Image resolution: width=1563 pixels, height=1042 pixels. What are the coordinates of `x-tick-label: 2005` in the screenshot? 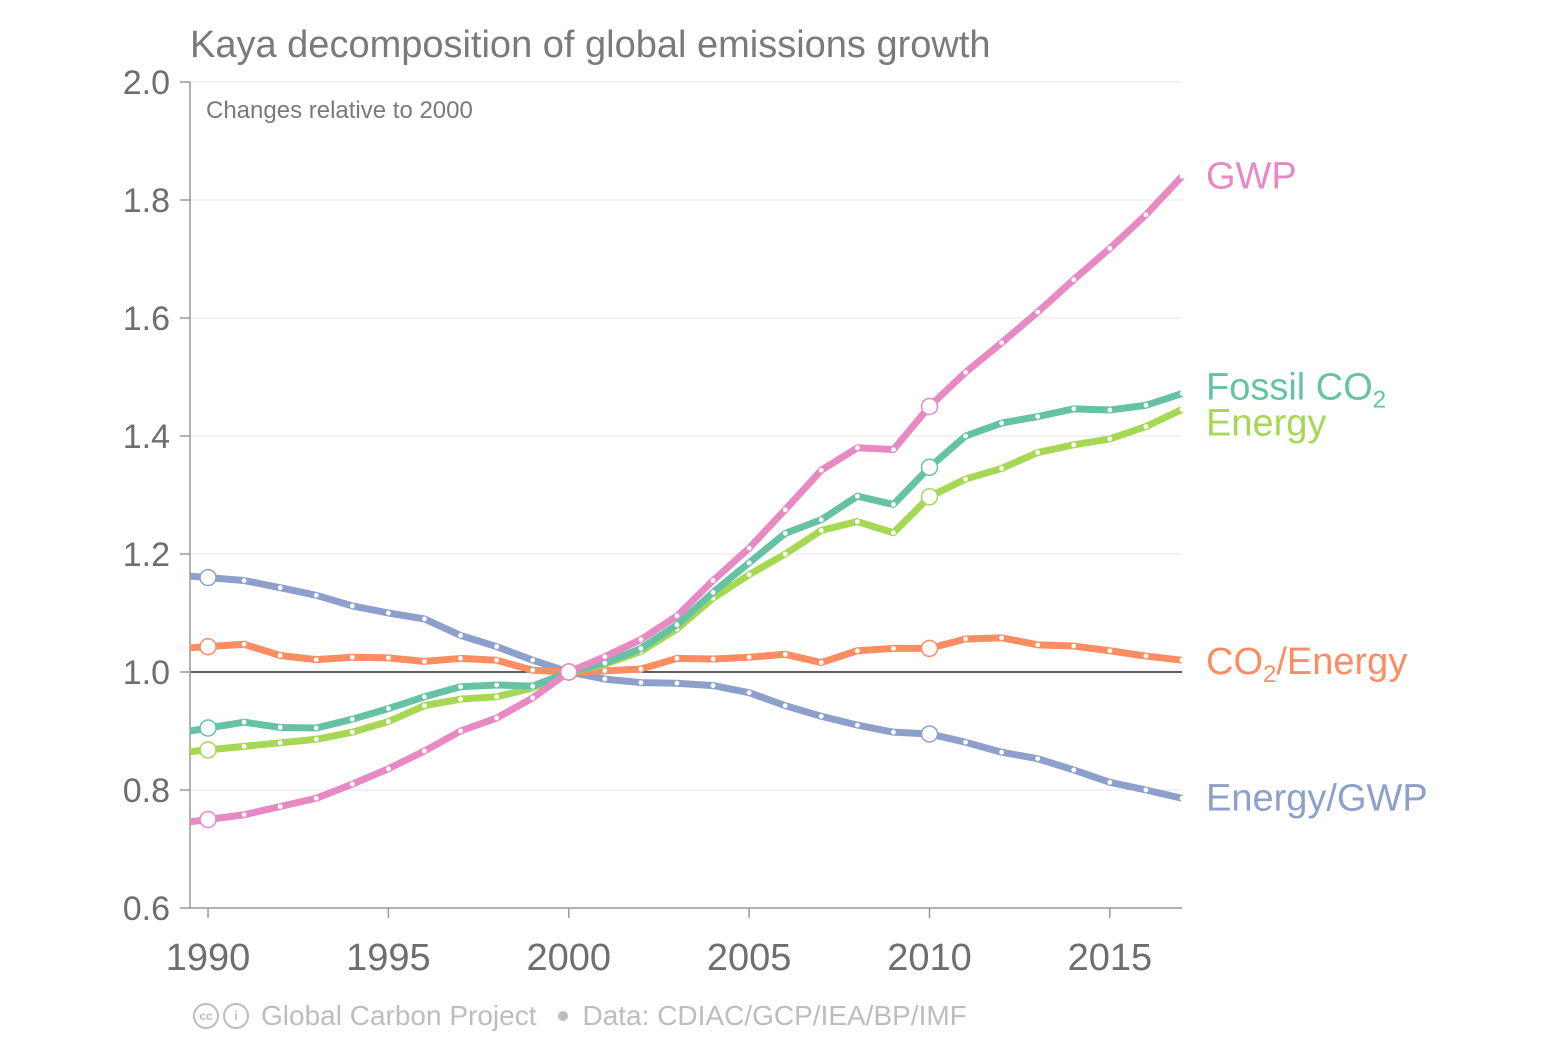 It's located at (749, 958).